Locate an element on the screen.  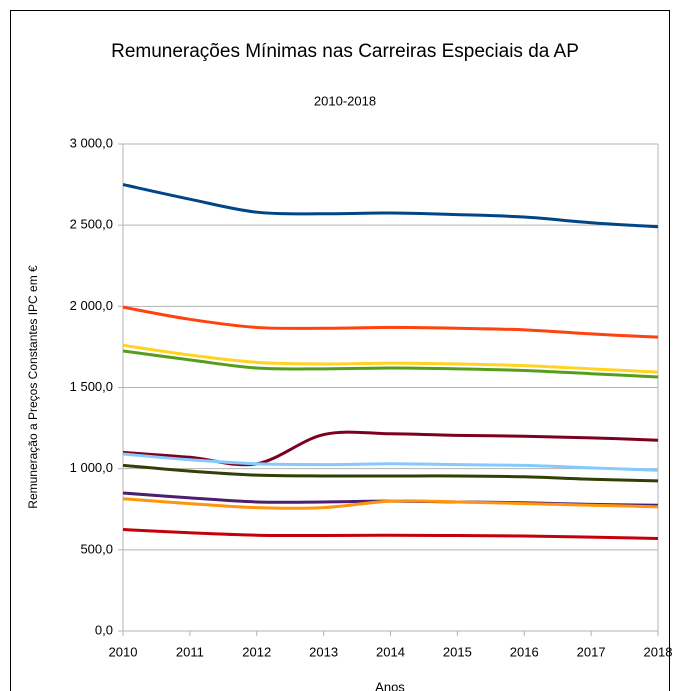
y-tick-label: 1 000,0 is located at coordinates (91, 467).